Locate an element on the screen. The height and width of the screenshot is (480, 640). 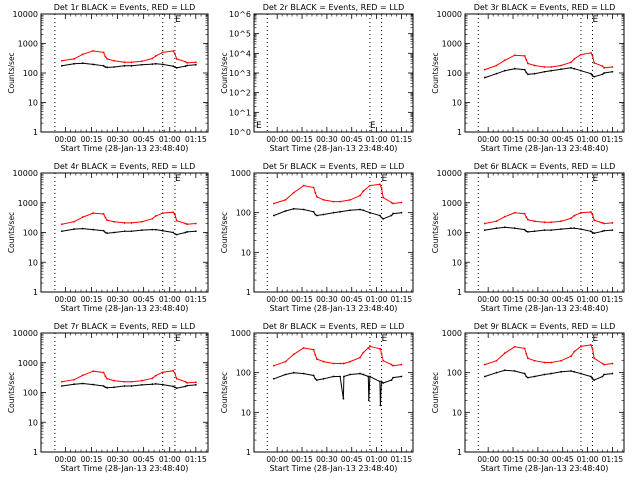
x-tick-label: 00:45 is located at coordinates (144, 139).